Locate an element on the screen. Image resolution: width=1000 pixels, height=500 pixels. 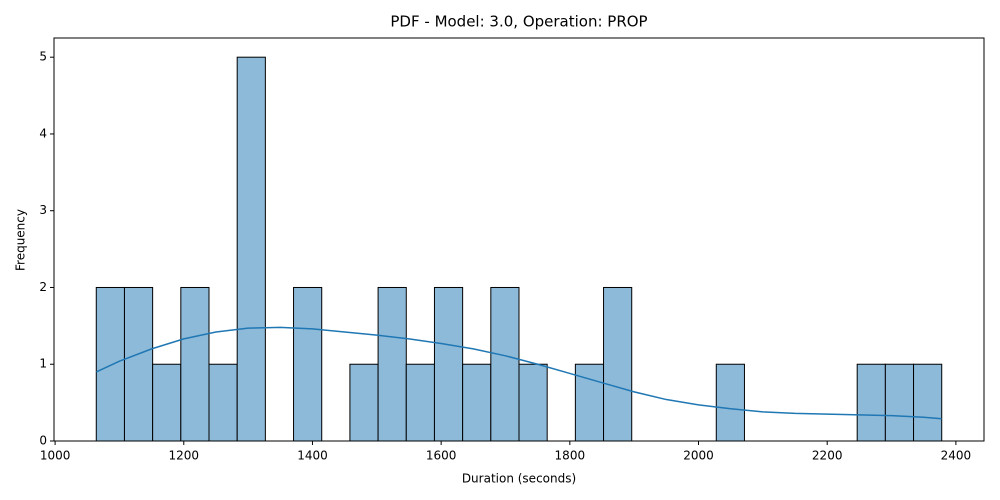
x-tick-label: 1800 is located at coordinates (570, 456).